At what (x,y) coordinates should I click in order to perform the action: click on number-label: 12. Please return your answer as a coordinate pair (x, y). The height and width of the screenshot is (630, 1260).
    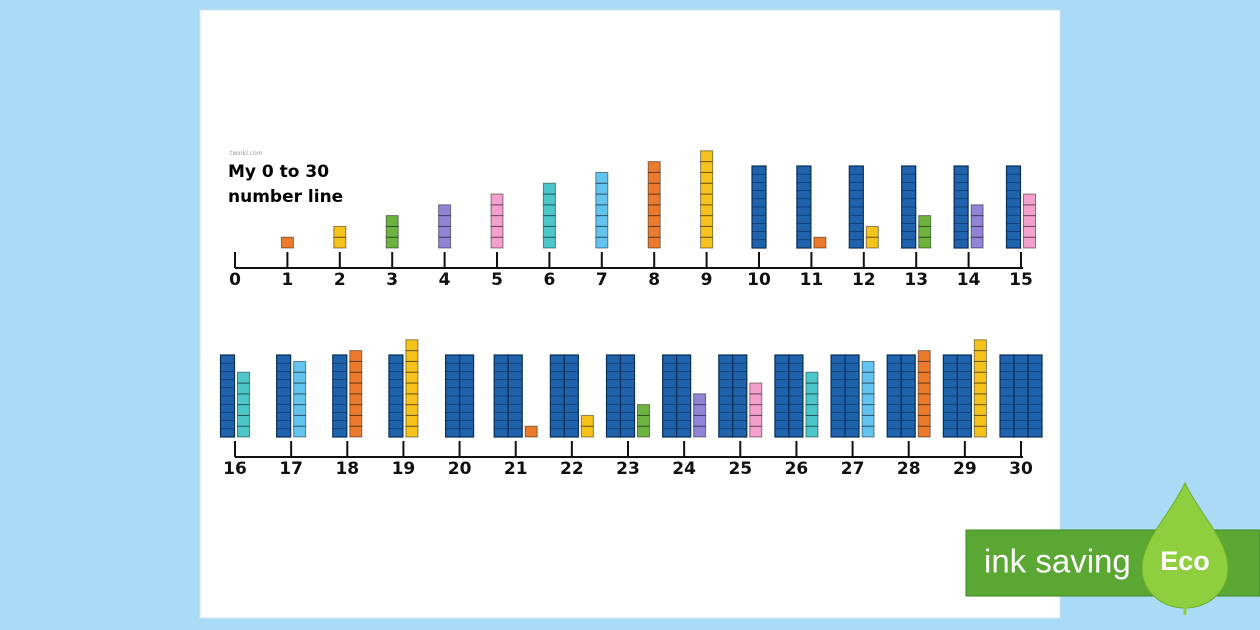
    Looking at the image, I should click on (864, 280).